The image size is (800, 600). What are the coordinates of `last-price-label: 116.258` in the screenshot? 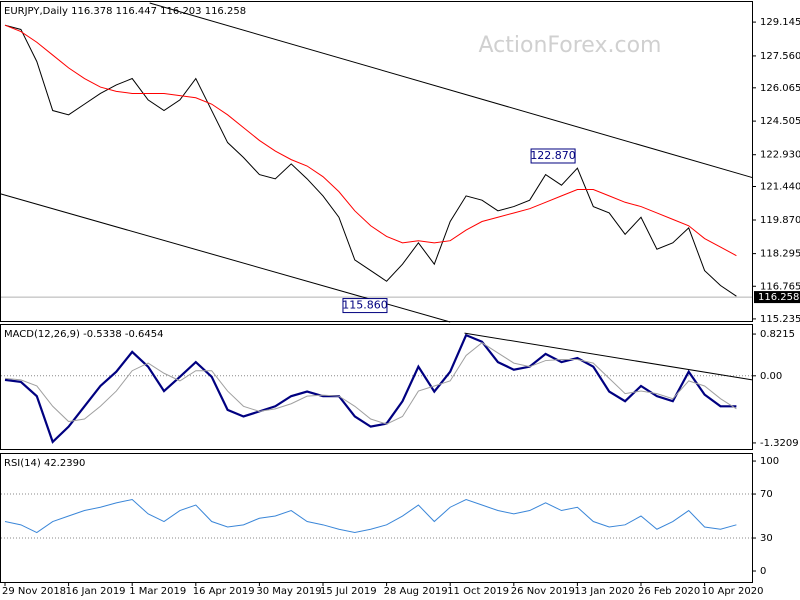 It's located at (778, 297).